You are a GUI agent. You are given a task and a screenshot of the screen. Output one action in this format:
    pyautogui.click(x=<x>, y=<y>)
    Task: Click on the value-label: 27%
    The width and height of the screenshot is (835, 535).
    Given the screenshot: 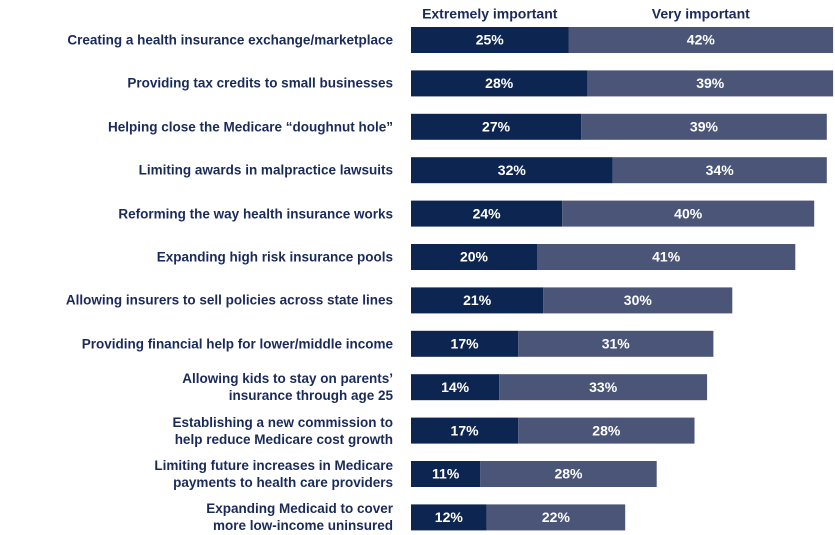 What is the action you would take?
    pyautogui.click(x=496, y=127)
    